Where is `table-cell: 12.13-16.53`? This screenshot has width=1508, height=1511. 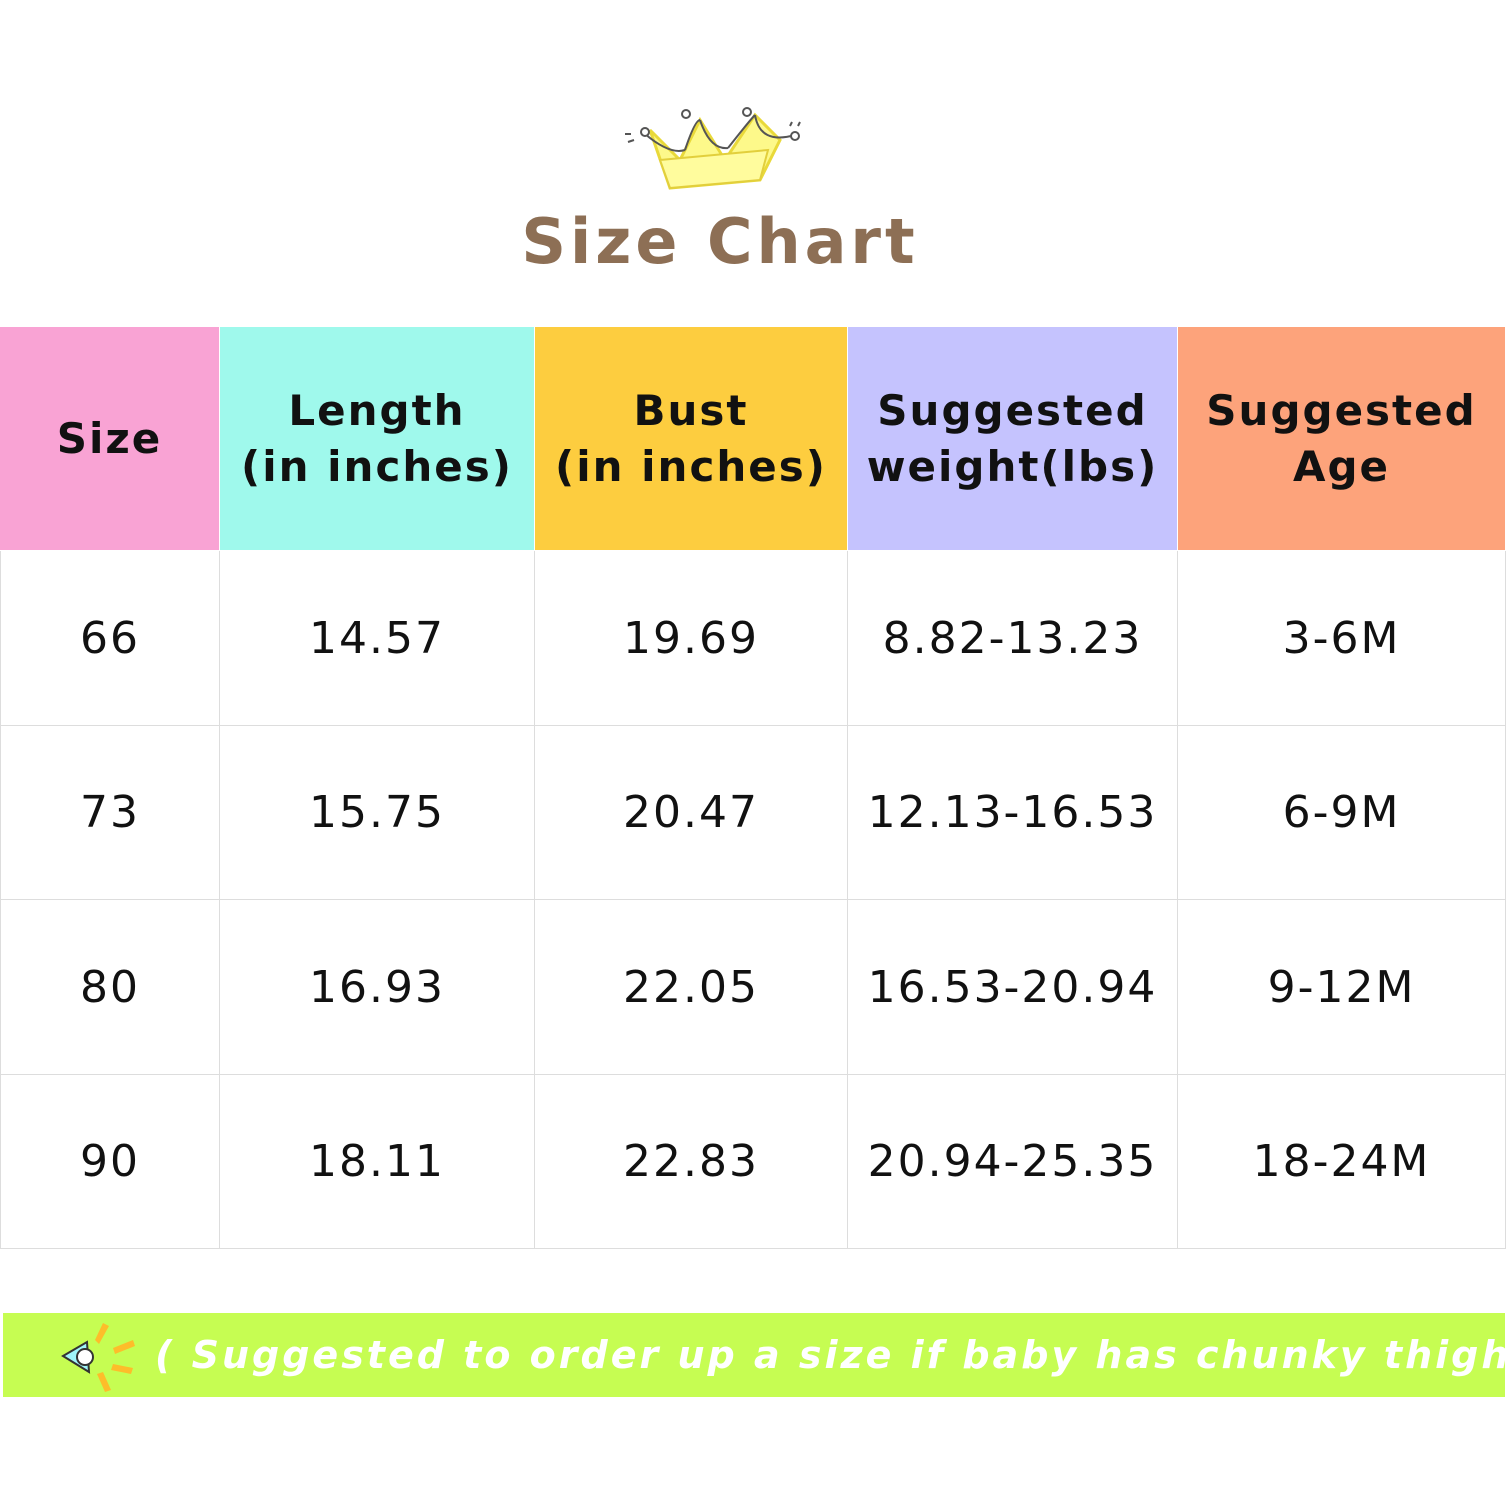 table-cell: 12.13-16.53 is located at coordinates (1013, 813).